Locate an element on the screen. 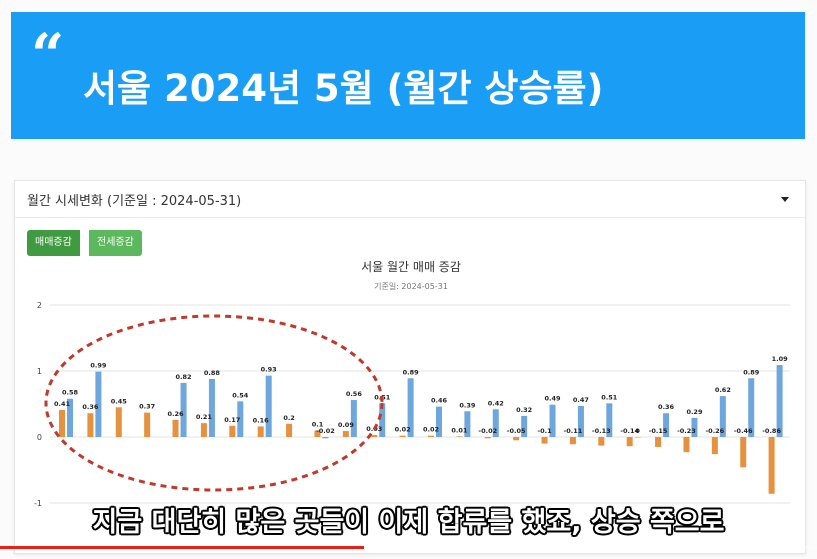 The width and height of the screenshot is (817, 559). data-label: -0.86 is located at coordinates (771, 431).